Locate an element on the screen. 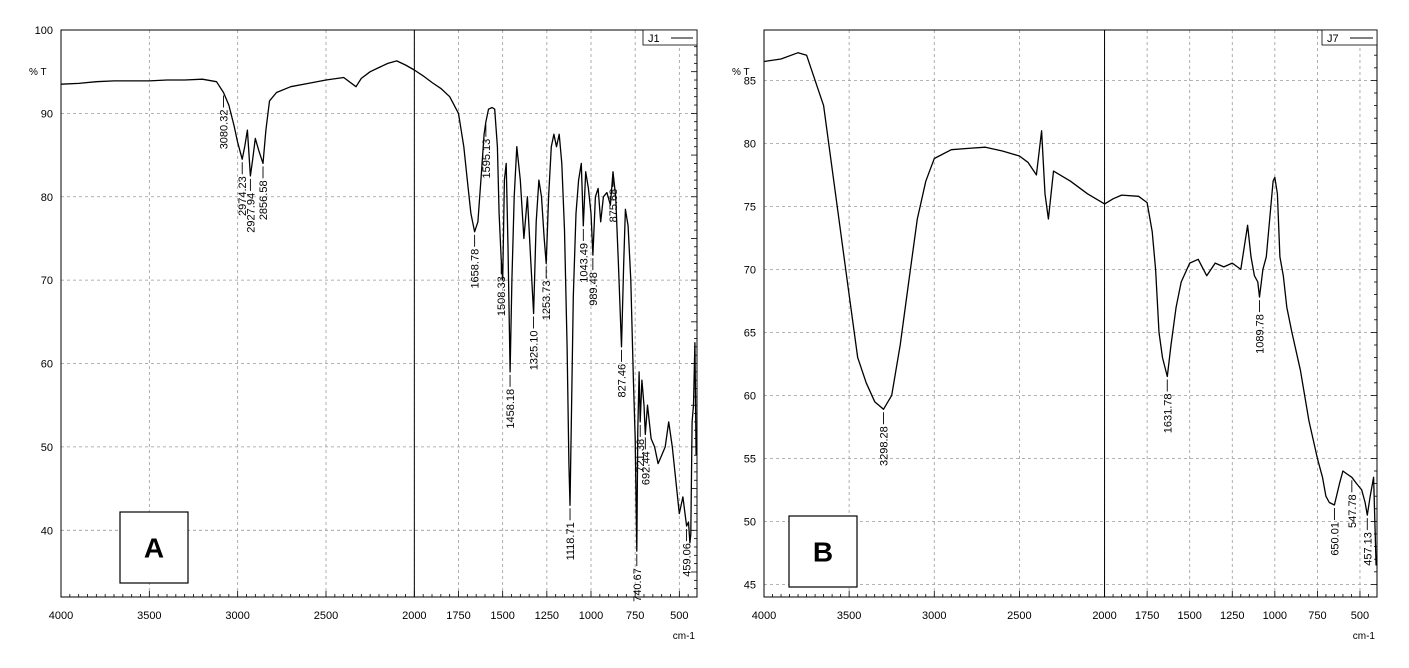 The image size is (1409, 668). panel-a-x-tick-label: 2500 is located at coordinates (326, 616).